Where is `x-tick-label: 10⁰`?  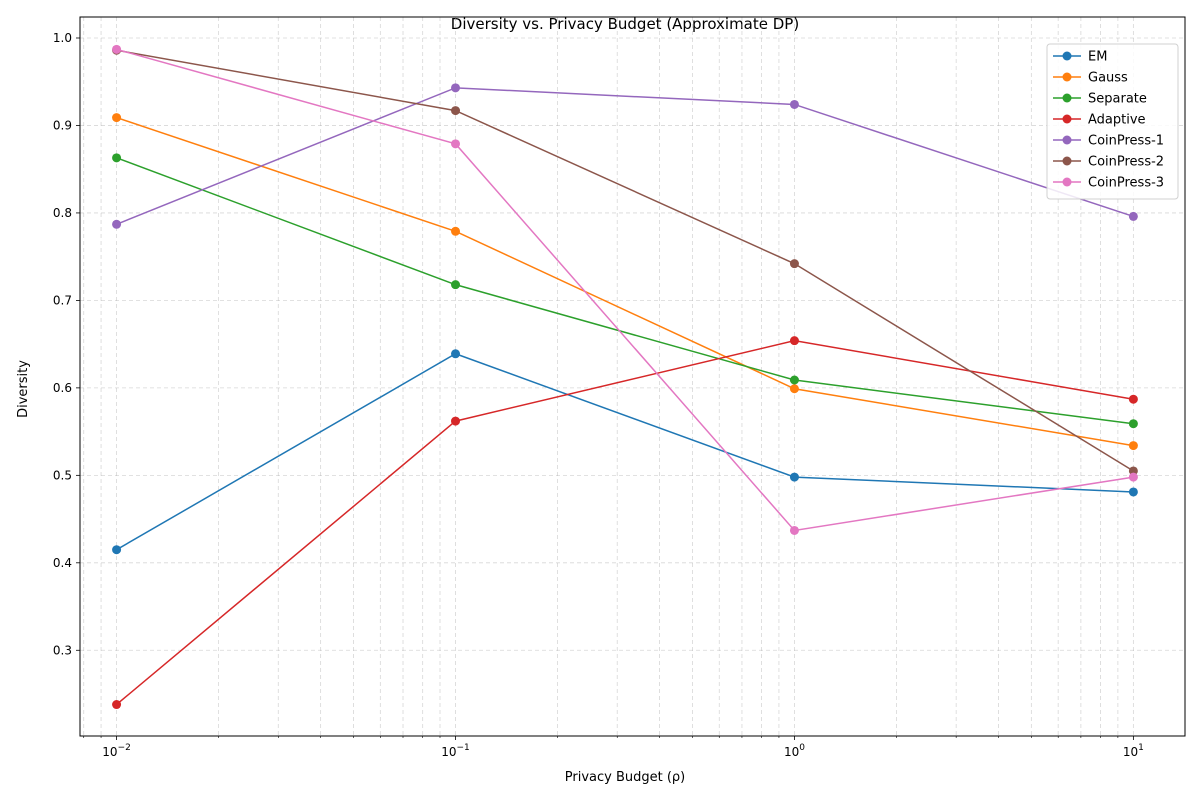 x-tick-label: 10⁰ is located at coordinates (794, 751).